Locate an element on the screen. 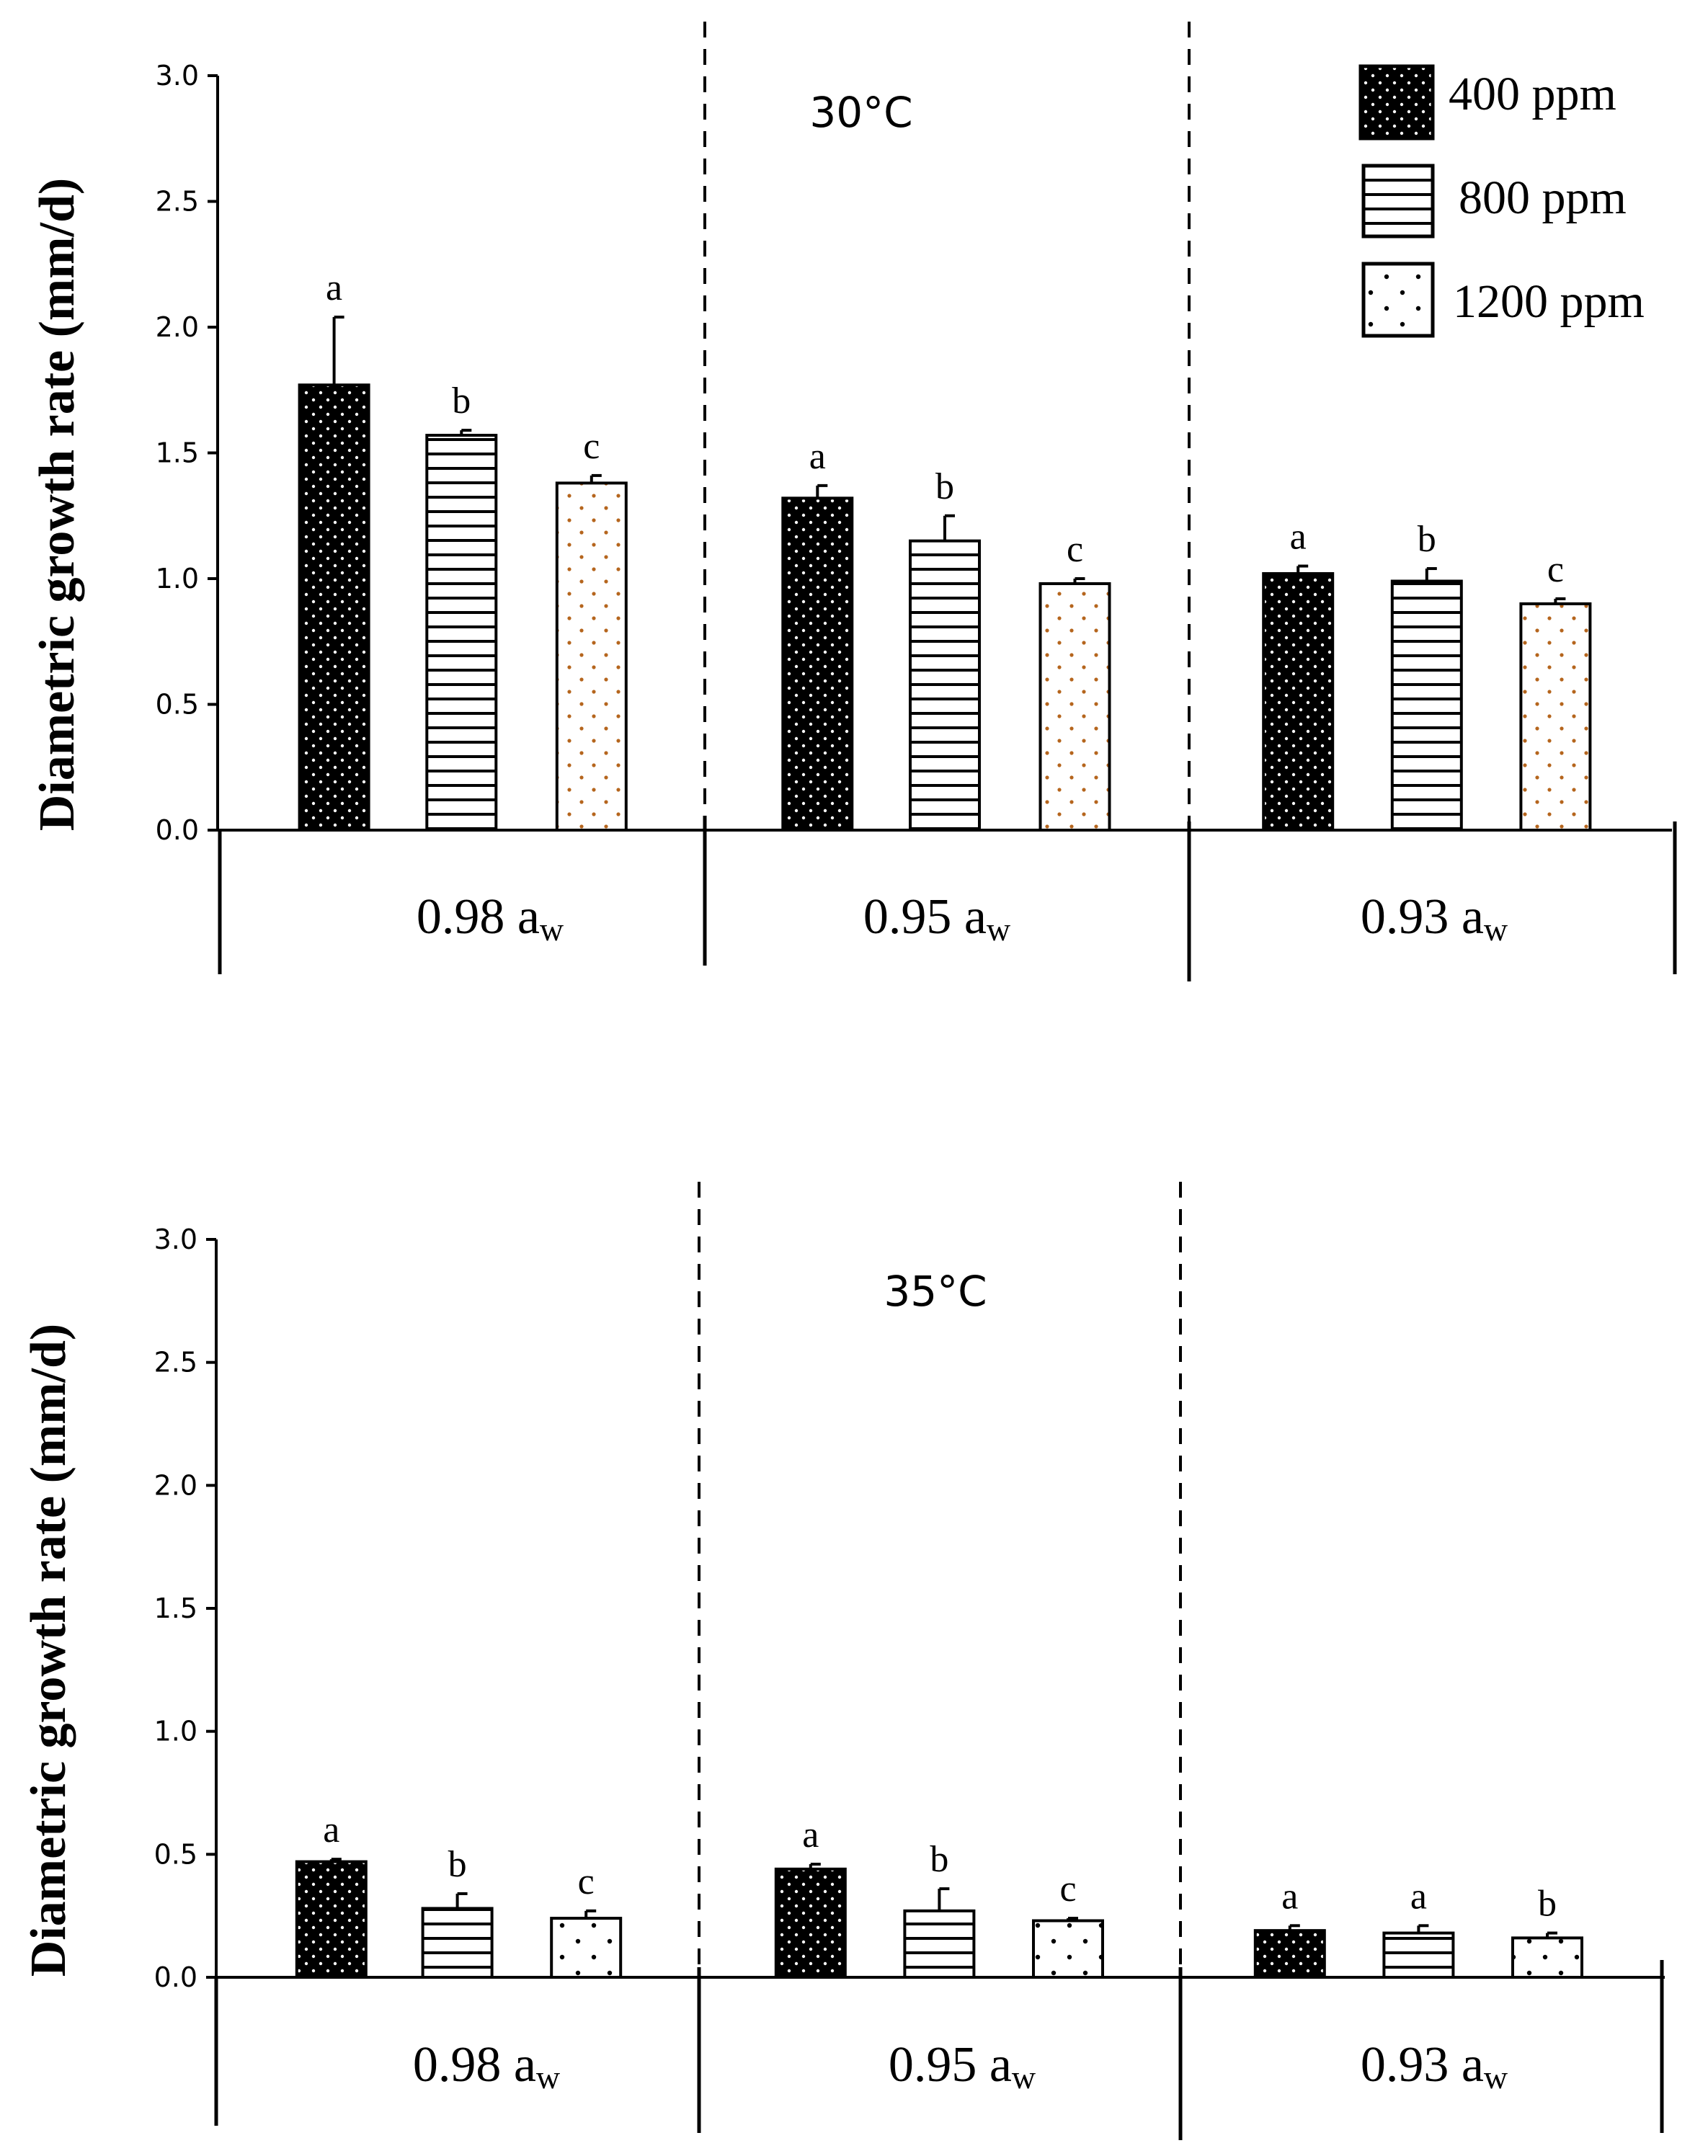 The width and height of the screenshot is (1708, 2156). legend-label-800-ppm: 800 ppm is located at coordinates (1543, 198).